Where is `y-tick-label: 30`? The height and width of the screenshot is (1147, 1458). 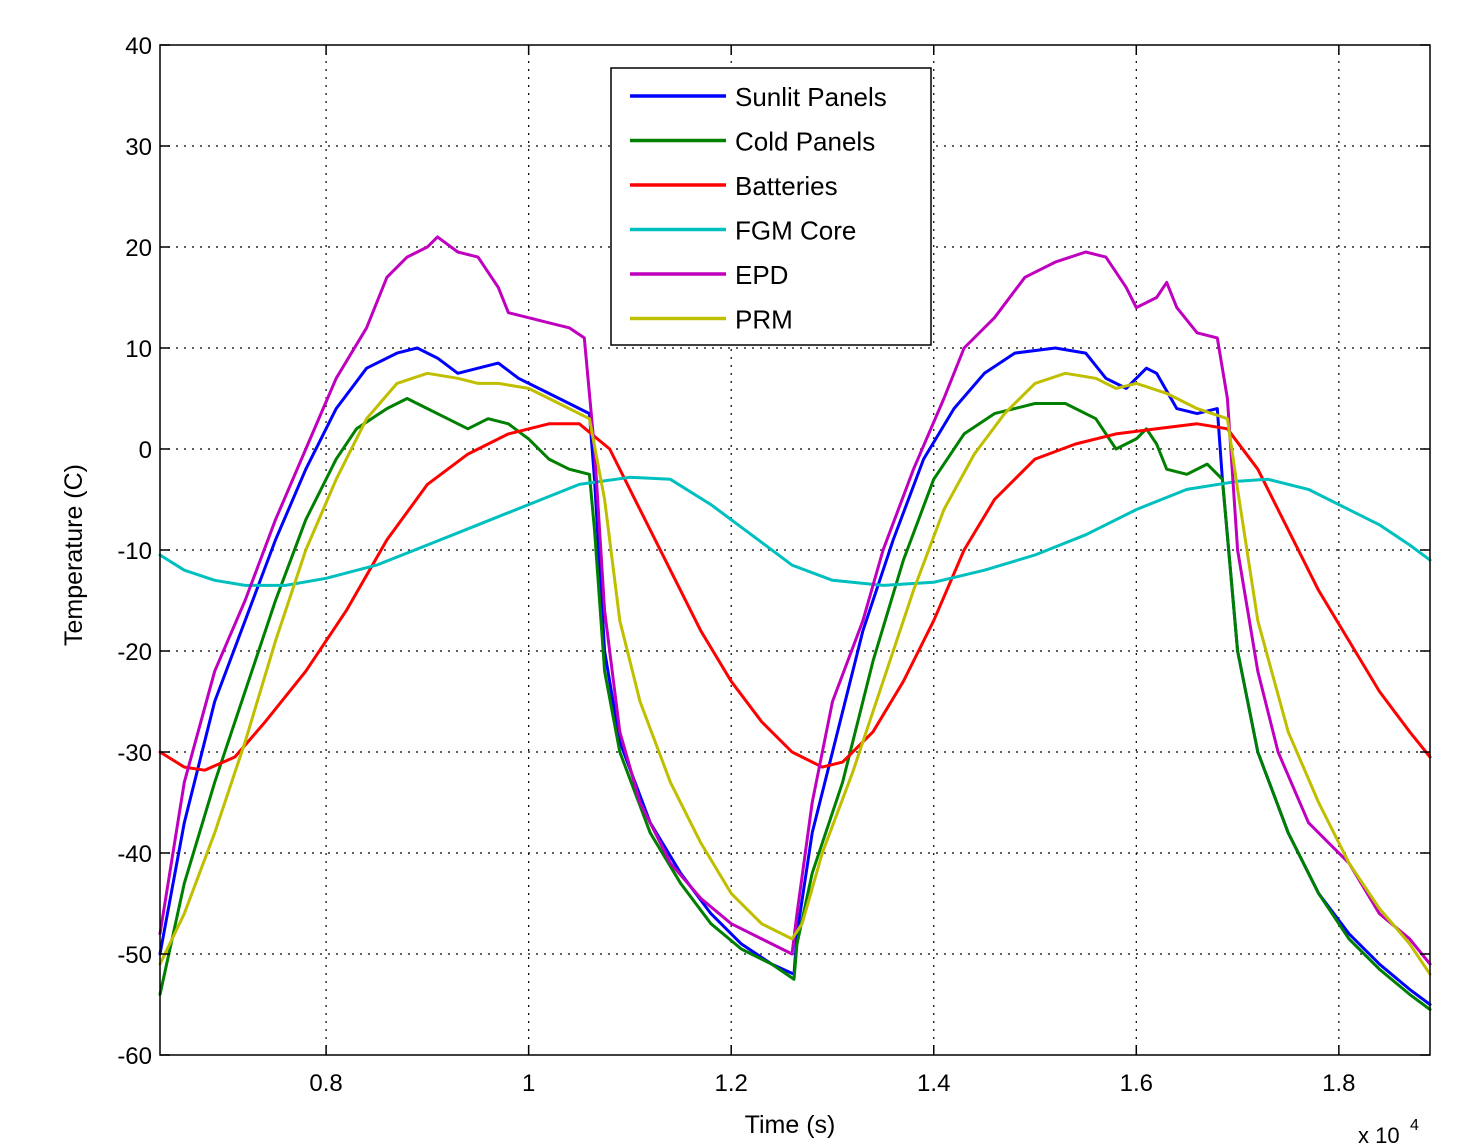 y-tick-label: 30 is located at coordinates (138, 147).